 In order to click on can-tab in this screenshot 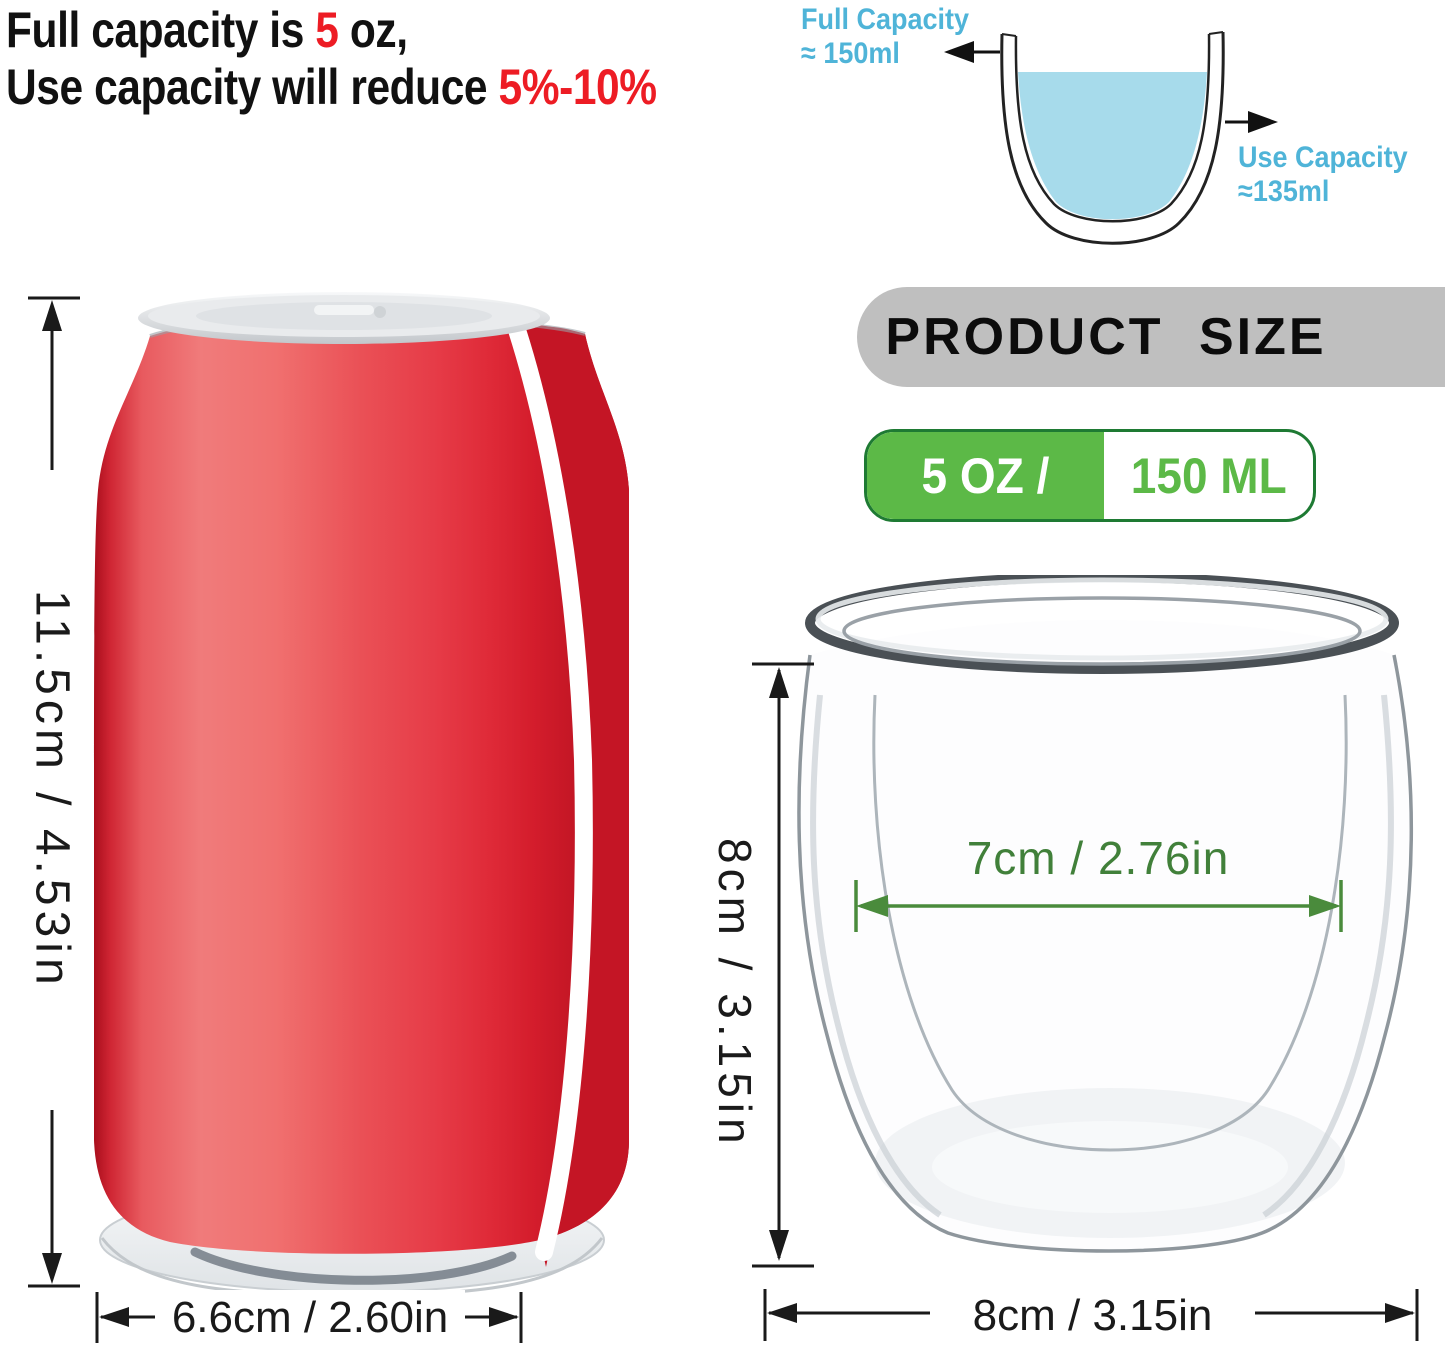, I will do `click(344, 310)`.